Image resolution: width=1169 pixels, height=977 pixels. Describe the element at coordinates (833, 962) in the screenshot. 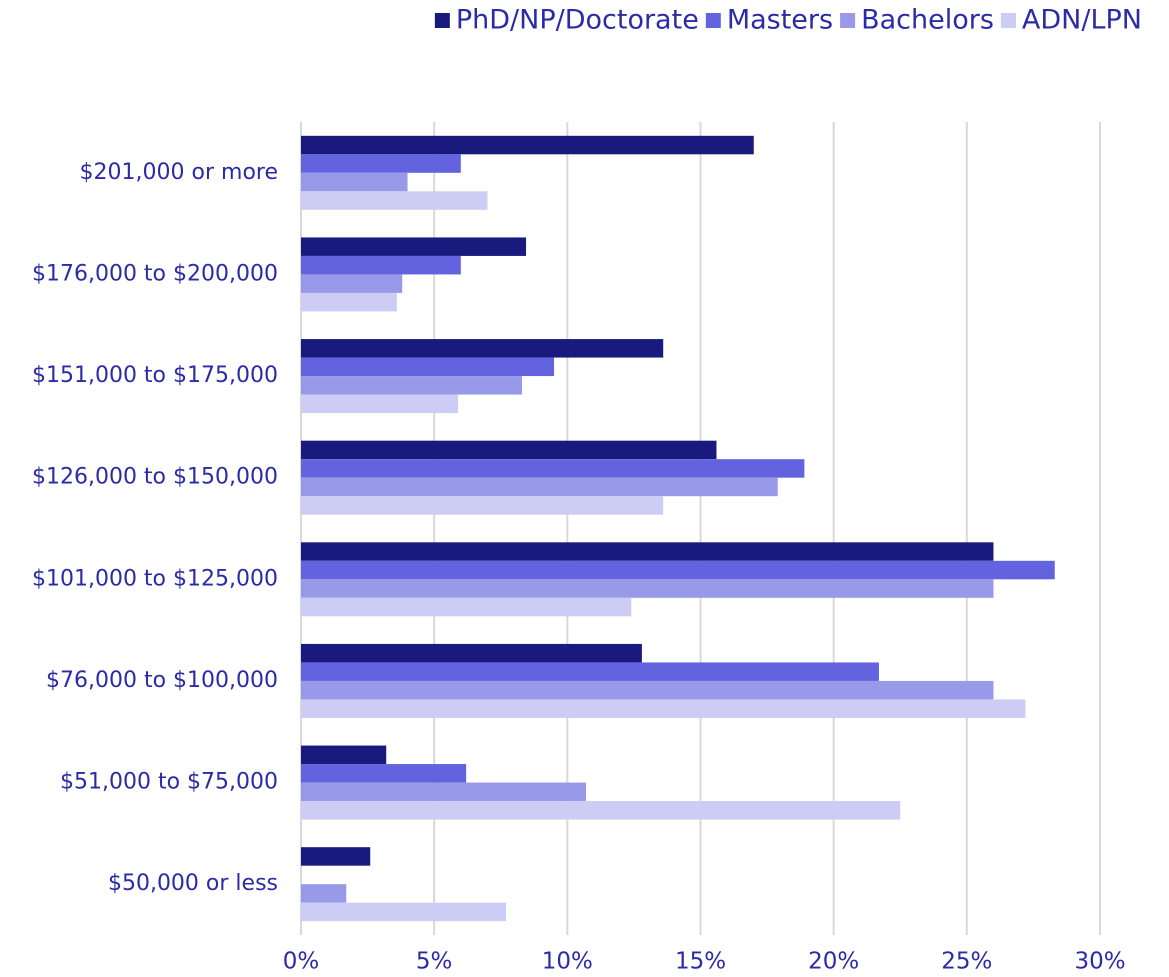

I see `x-tick-label: 20%` at that location.